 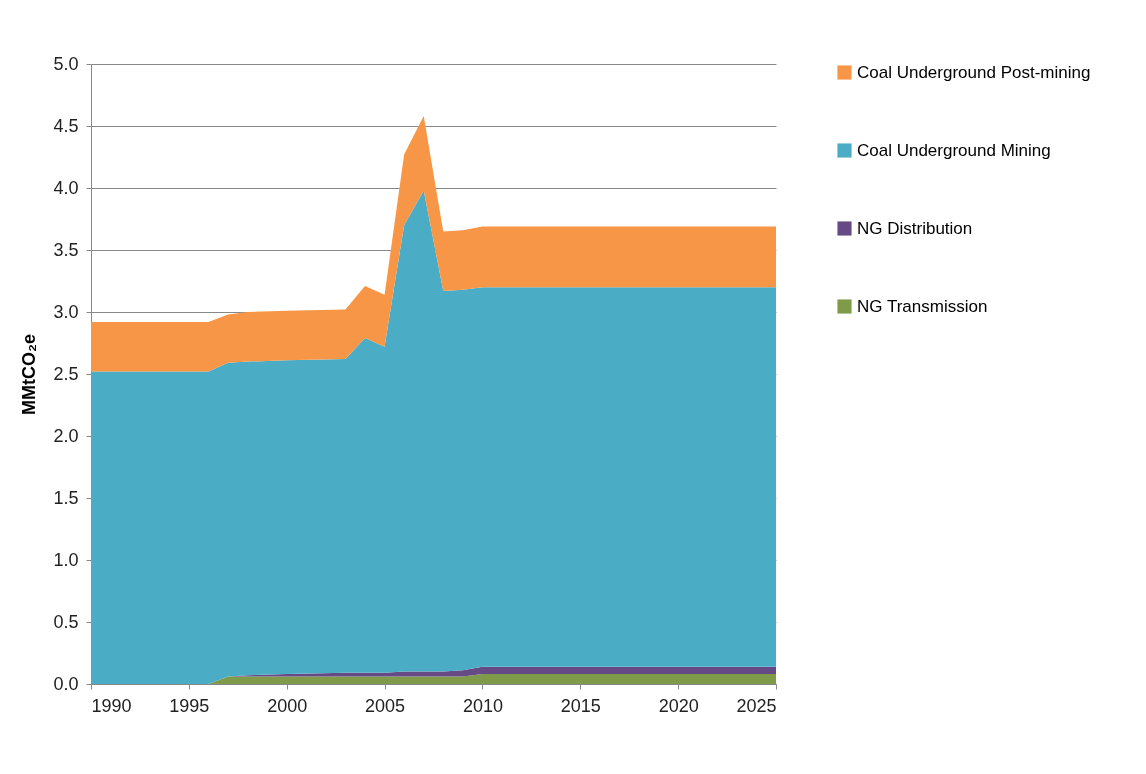 What do you see at coordinates (922, 306) in the screenshot?
I see `legend-label: NG Transmission` at bounding box center [922, 306].